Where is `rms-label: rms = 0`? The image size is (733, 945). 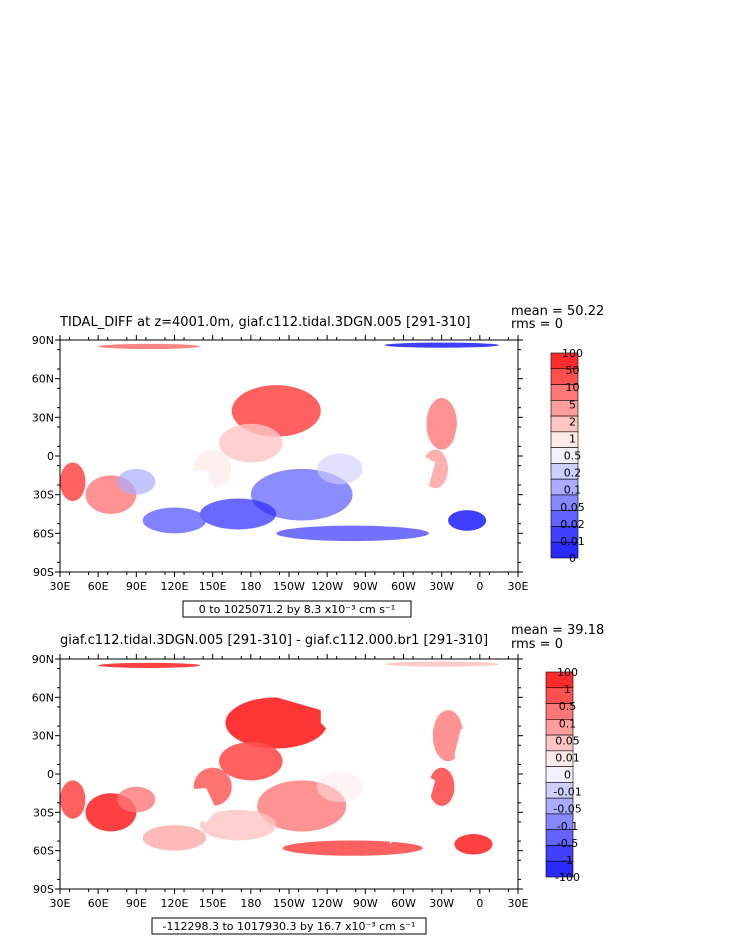
rms-label: rms = 0 is located at coordinates (537, 644).